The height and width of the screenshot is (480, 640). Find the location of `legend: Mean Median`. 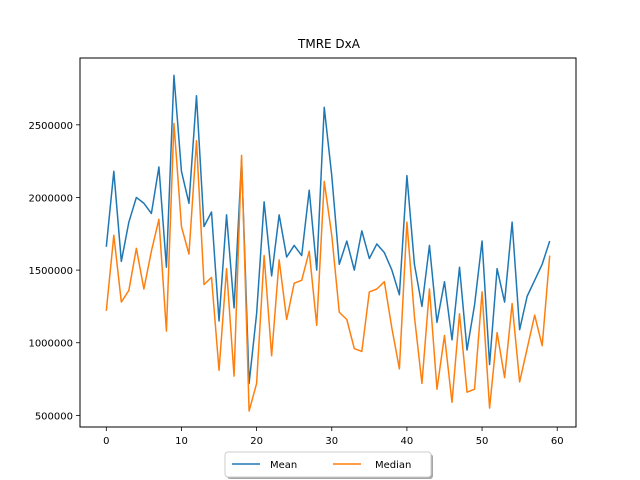

legend: Mean Median is located at coordinates (328, 465).